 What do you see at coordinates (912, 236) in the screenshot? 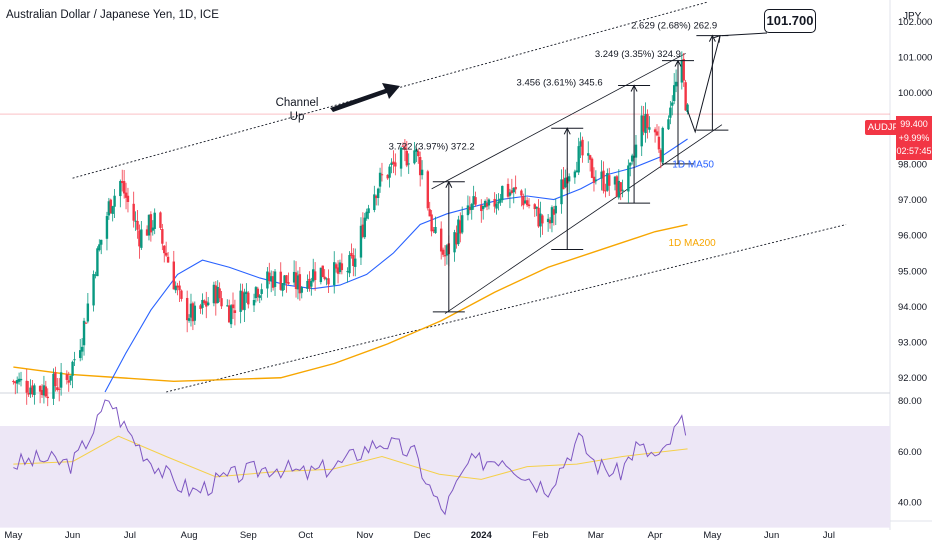
I see `price-tick-label: 96.000` at bounding box center [912, 236].